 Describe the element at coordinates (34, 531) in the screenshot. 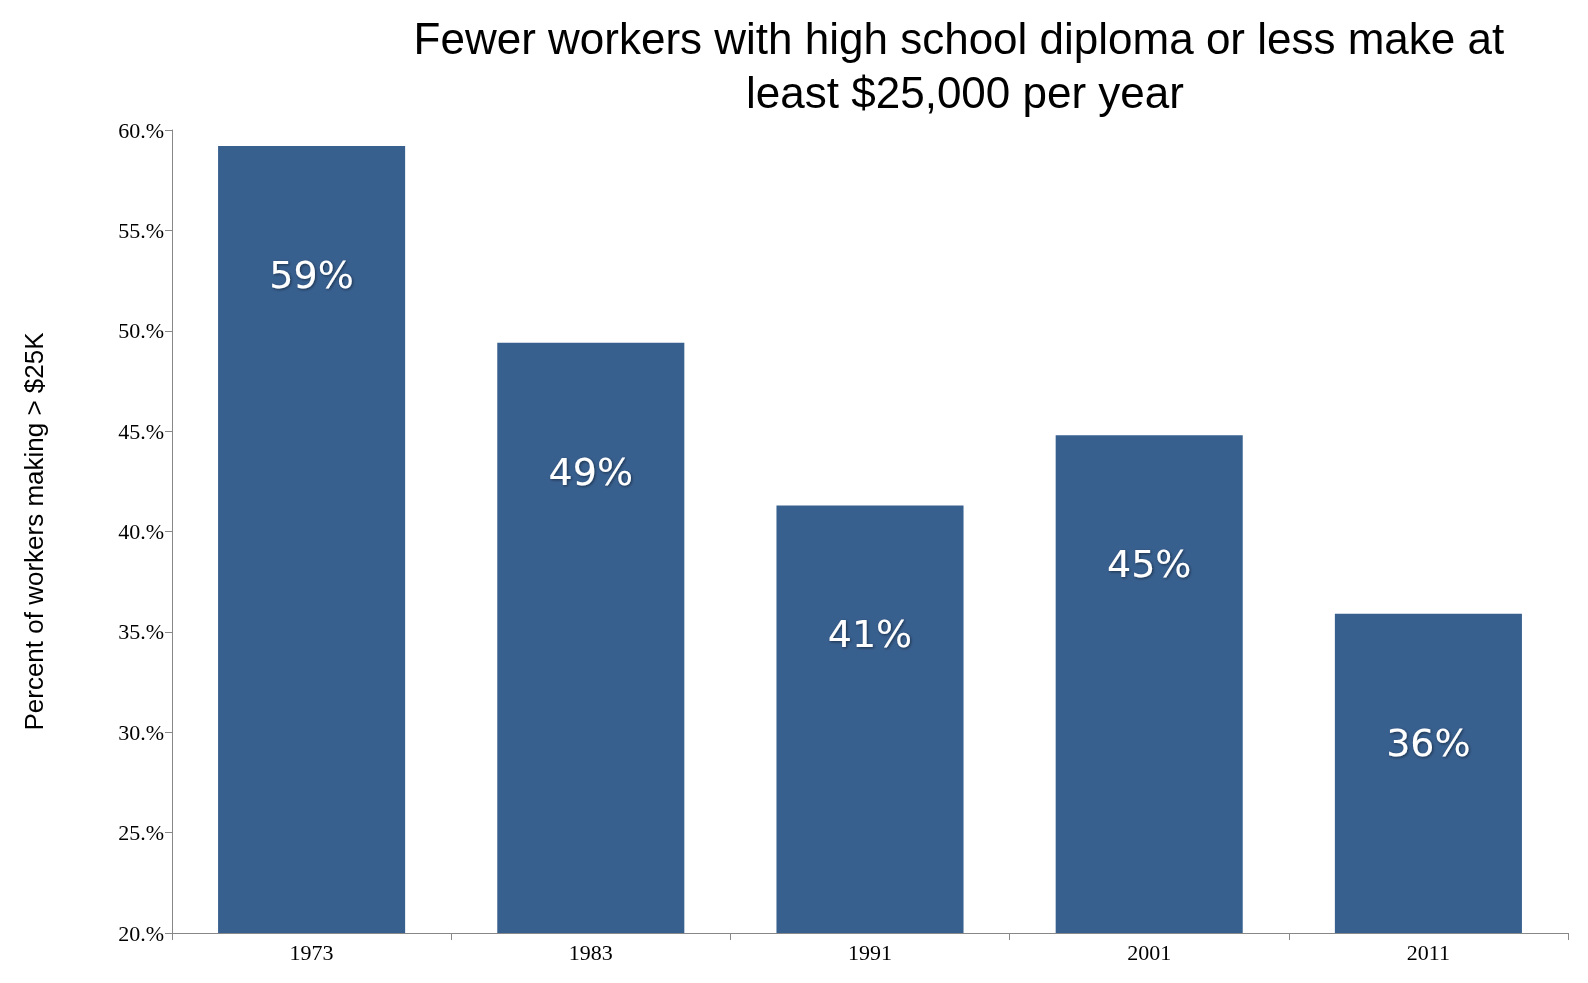

I see `y-axis-title: Percent of workers making > $25K` at that location.